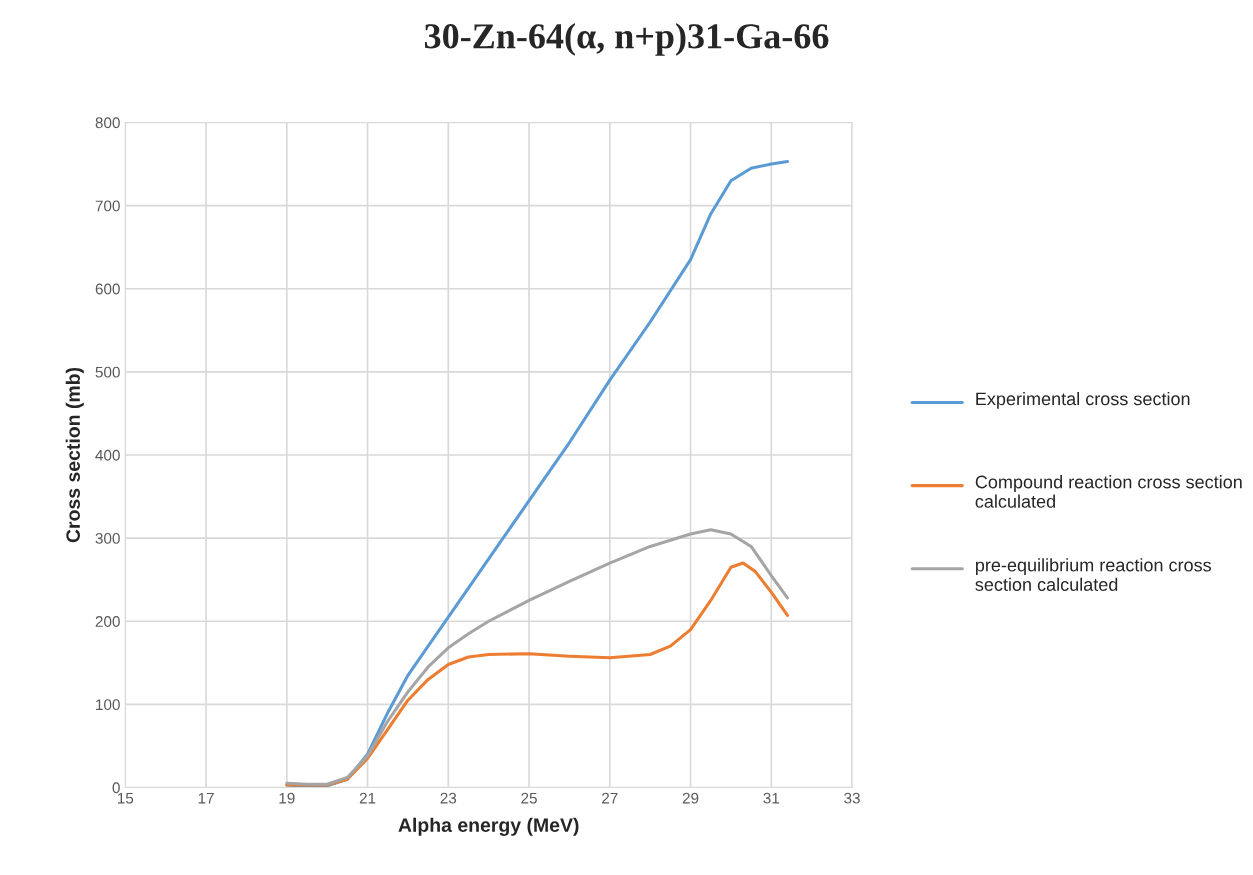 This screenshot has height=875, width=1253. What do you see at coordinates (610, 798) in the screenshot?
I see `x-tick-label: 27` at bounding box center [610, 798].